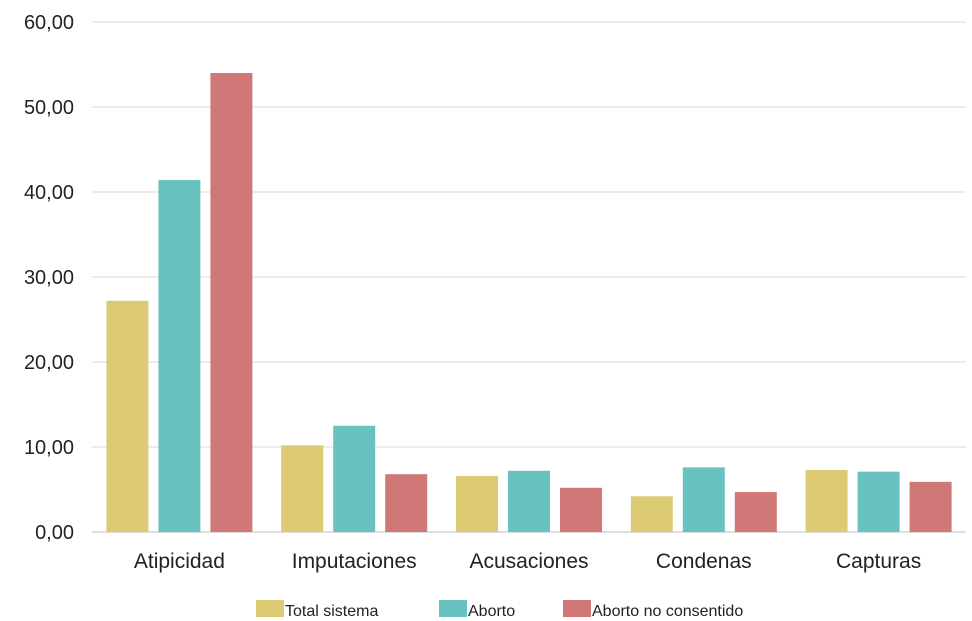 This screenshot has width=972, height=621. I want to click on bar-imputaciones-aborto-no-consentido, so click(406, 503).